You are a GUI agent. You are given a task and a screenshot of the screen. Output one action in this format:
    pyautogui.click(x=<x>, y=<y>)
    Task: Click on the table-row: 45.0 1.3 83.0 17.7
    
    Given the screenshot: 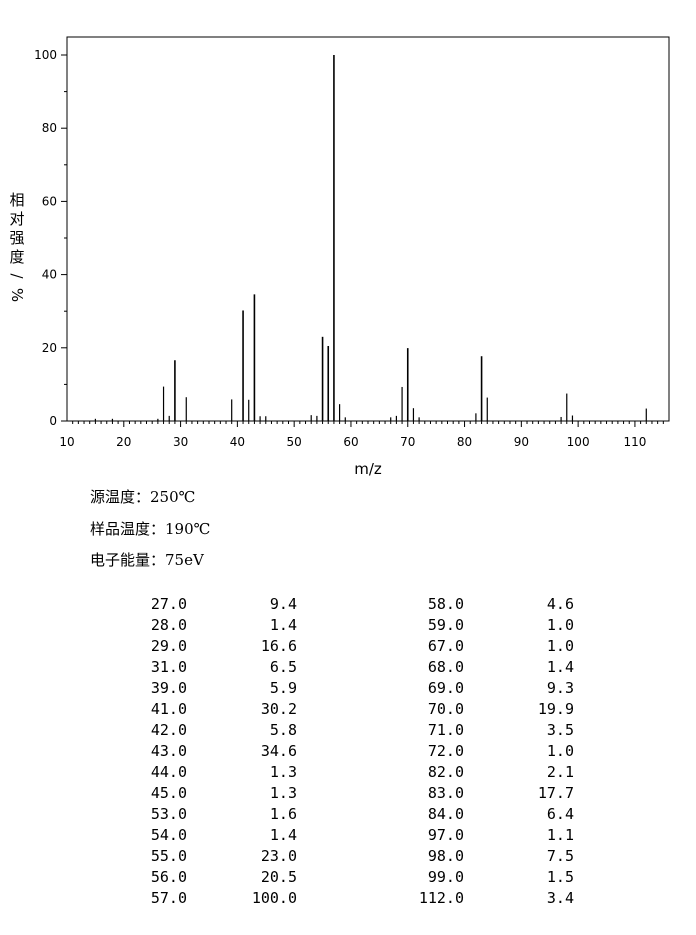 What is the action you would take?
    pyautogui.click(x=348, y=793)
    